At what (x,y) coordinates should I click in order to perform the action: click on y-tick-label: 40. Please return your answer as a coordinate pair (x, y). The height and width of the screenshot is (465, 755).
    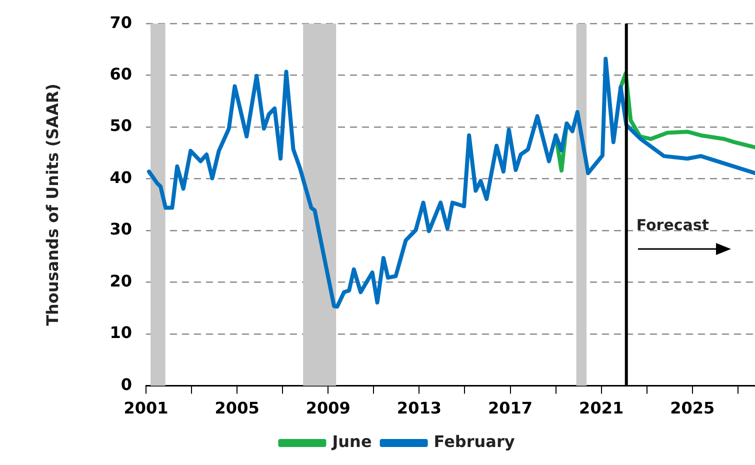
    Looking at the image, I should click on (121, 177).